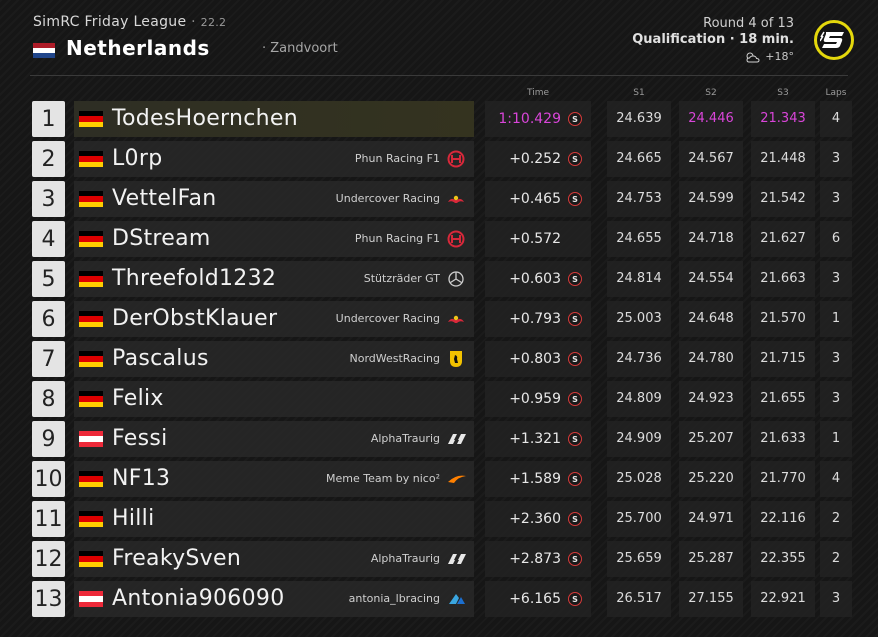 The height and width of the screenshot is (637, 878). What do you see at coordinates (48, 519) in the screenshot?
I see `position-number: 11` at bounding box center [48, 519].